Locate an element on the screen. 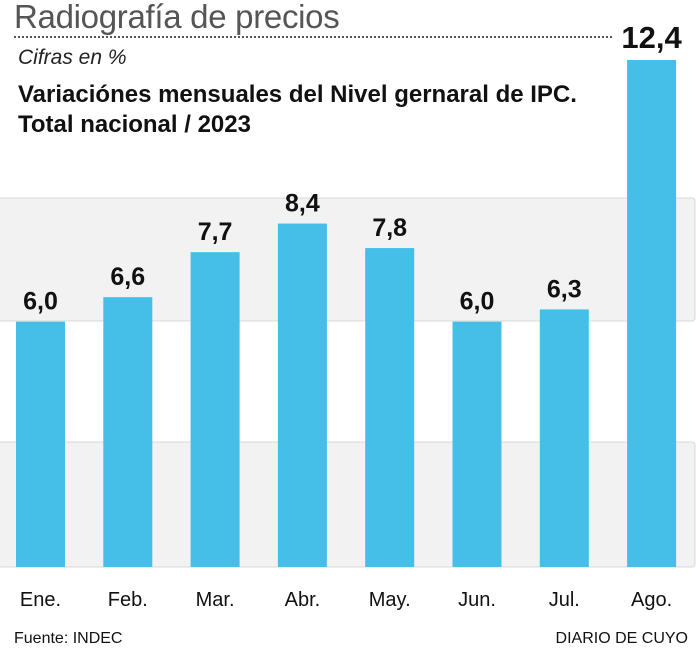 The height and width of the screenshot is (658, 698). bar-ago is located at coordinates (652, 313).